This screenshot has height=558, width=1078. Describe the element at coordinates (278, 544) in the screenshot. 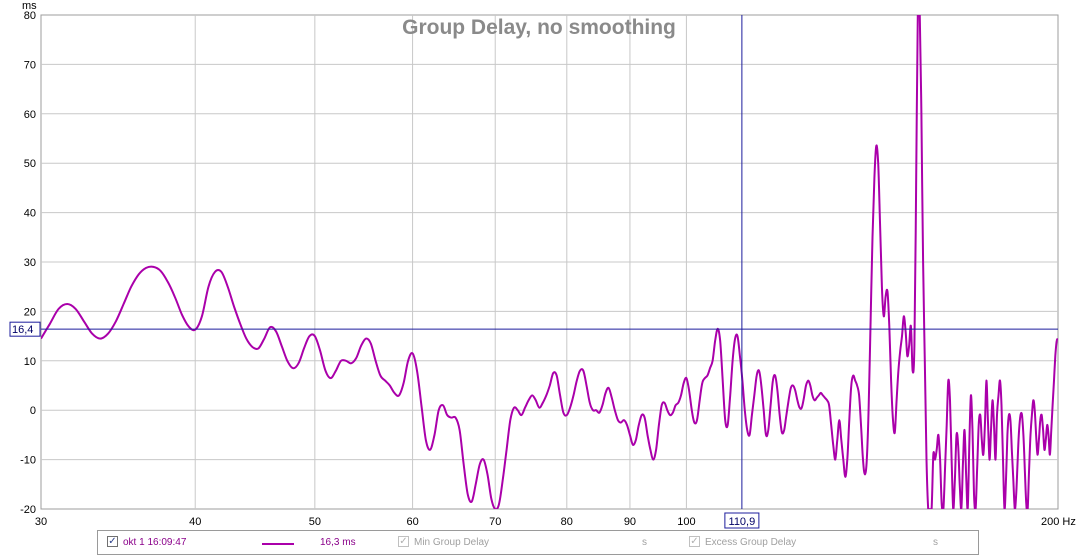

I see `series-color-swatch` at that location.